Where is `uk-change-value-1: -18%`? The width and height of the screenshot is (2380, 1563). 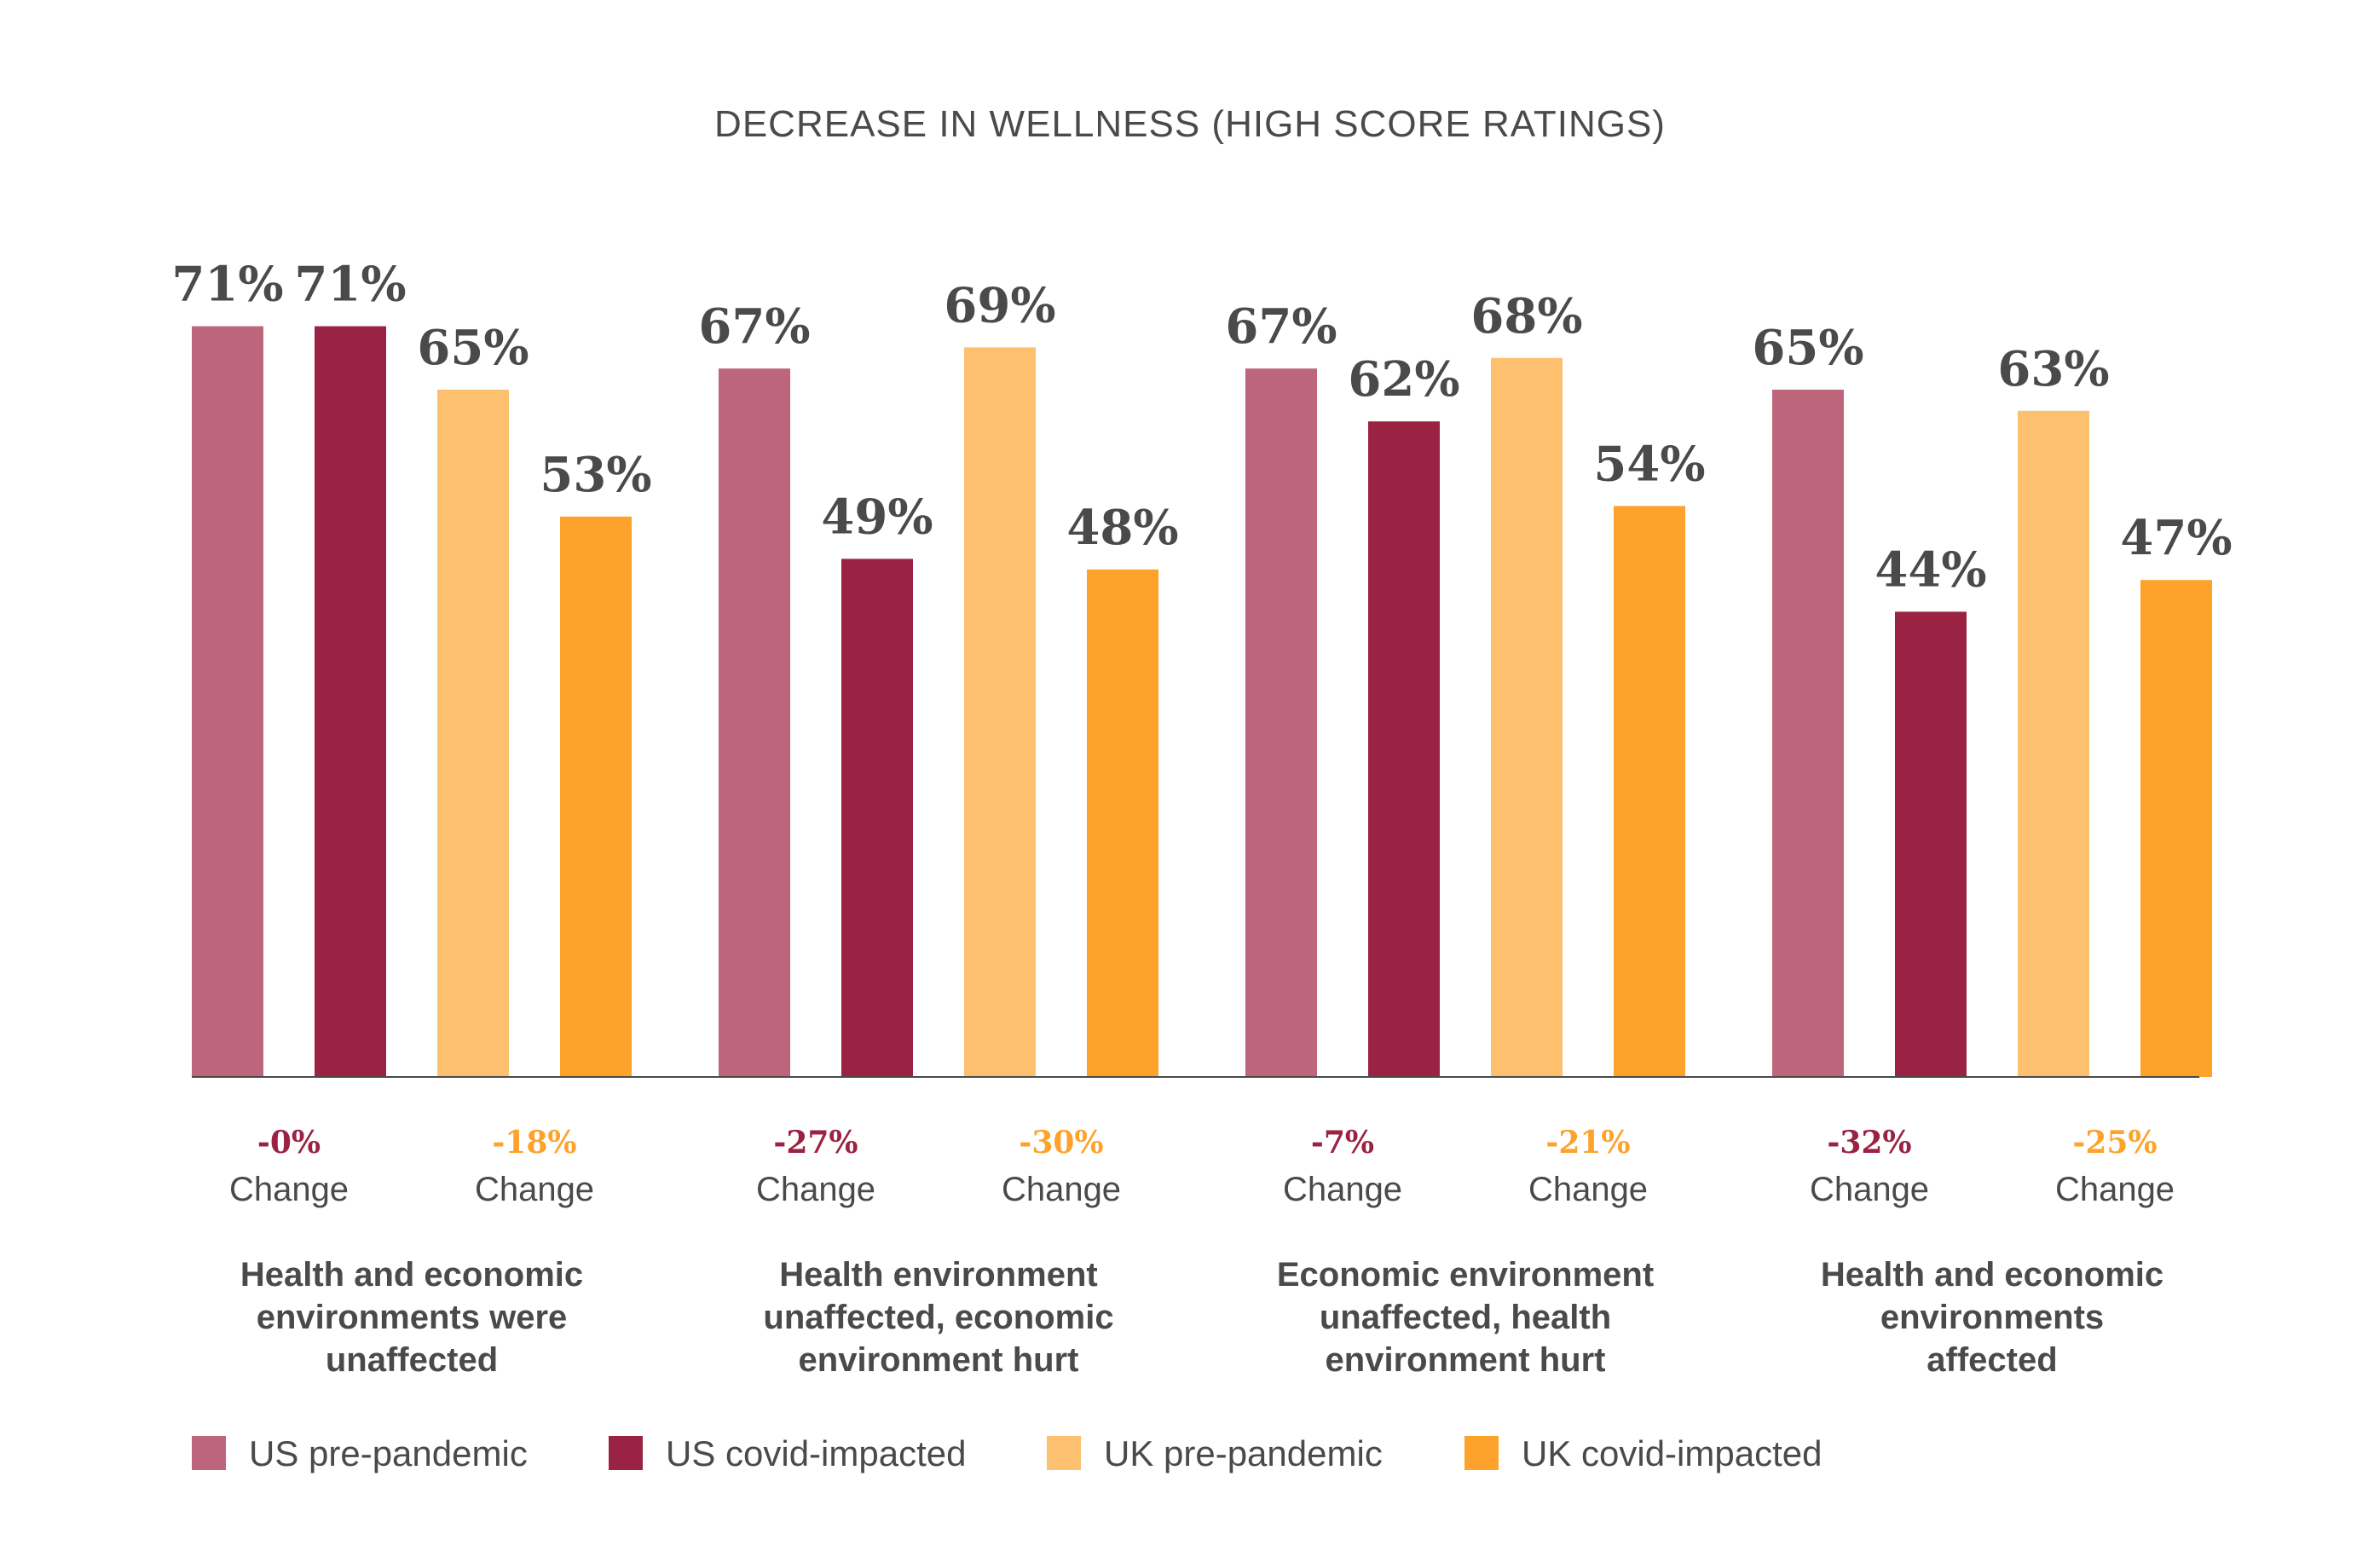
uk-change-value-1: -18% is located at coordinates (534, 1143).